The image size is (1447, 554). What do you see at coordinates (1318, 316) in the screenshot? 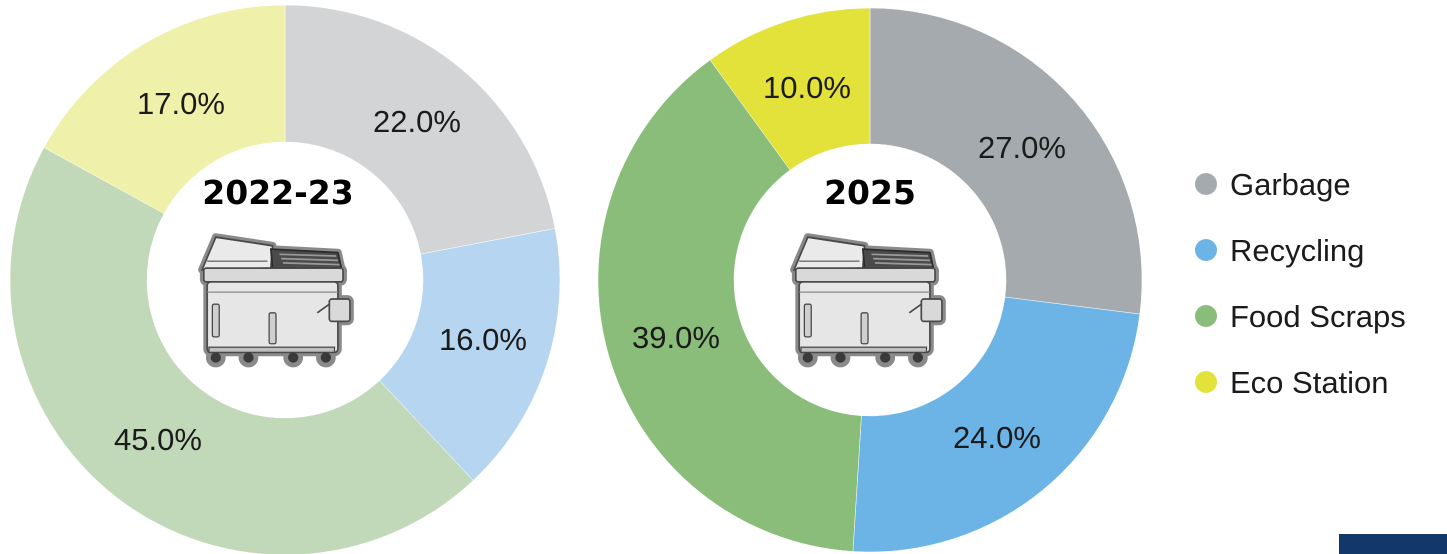
I see `legend-label-food-scraps: Food Scraps` at bounding box center [1318, 316].